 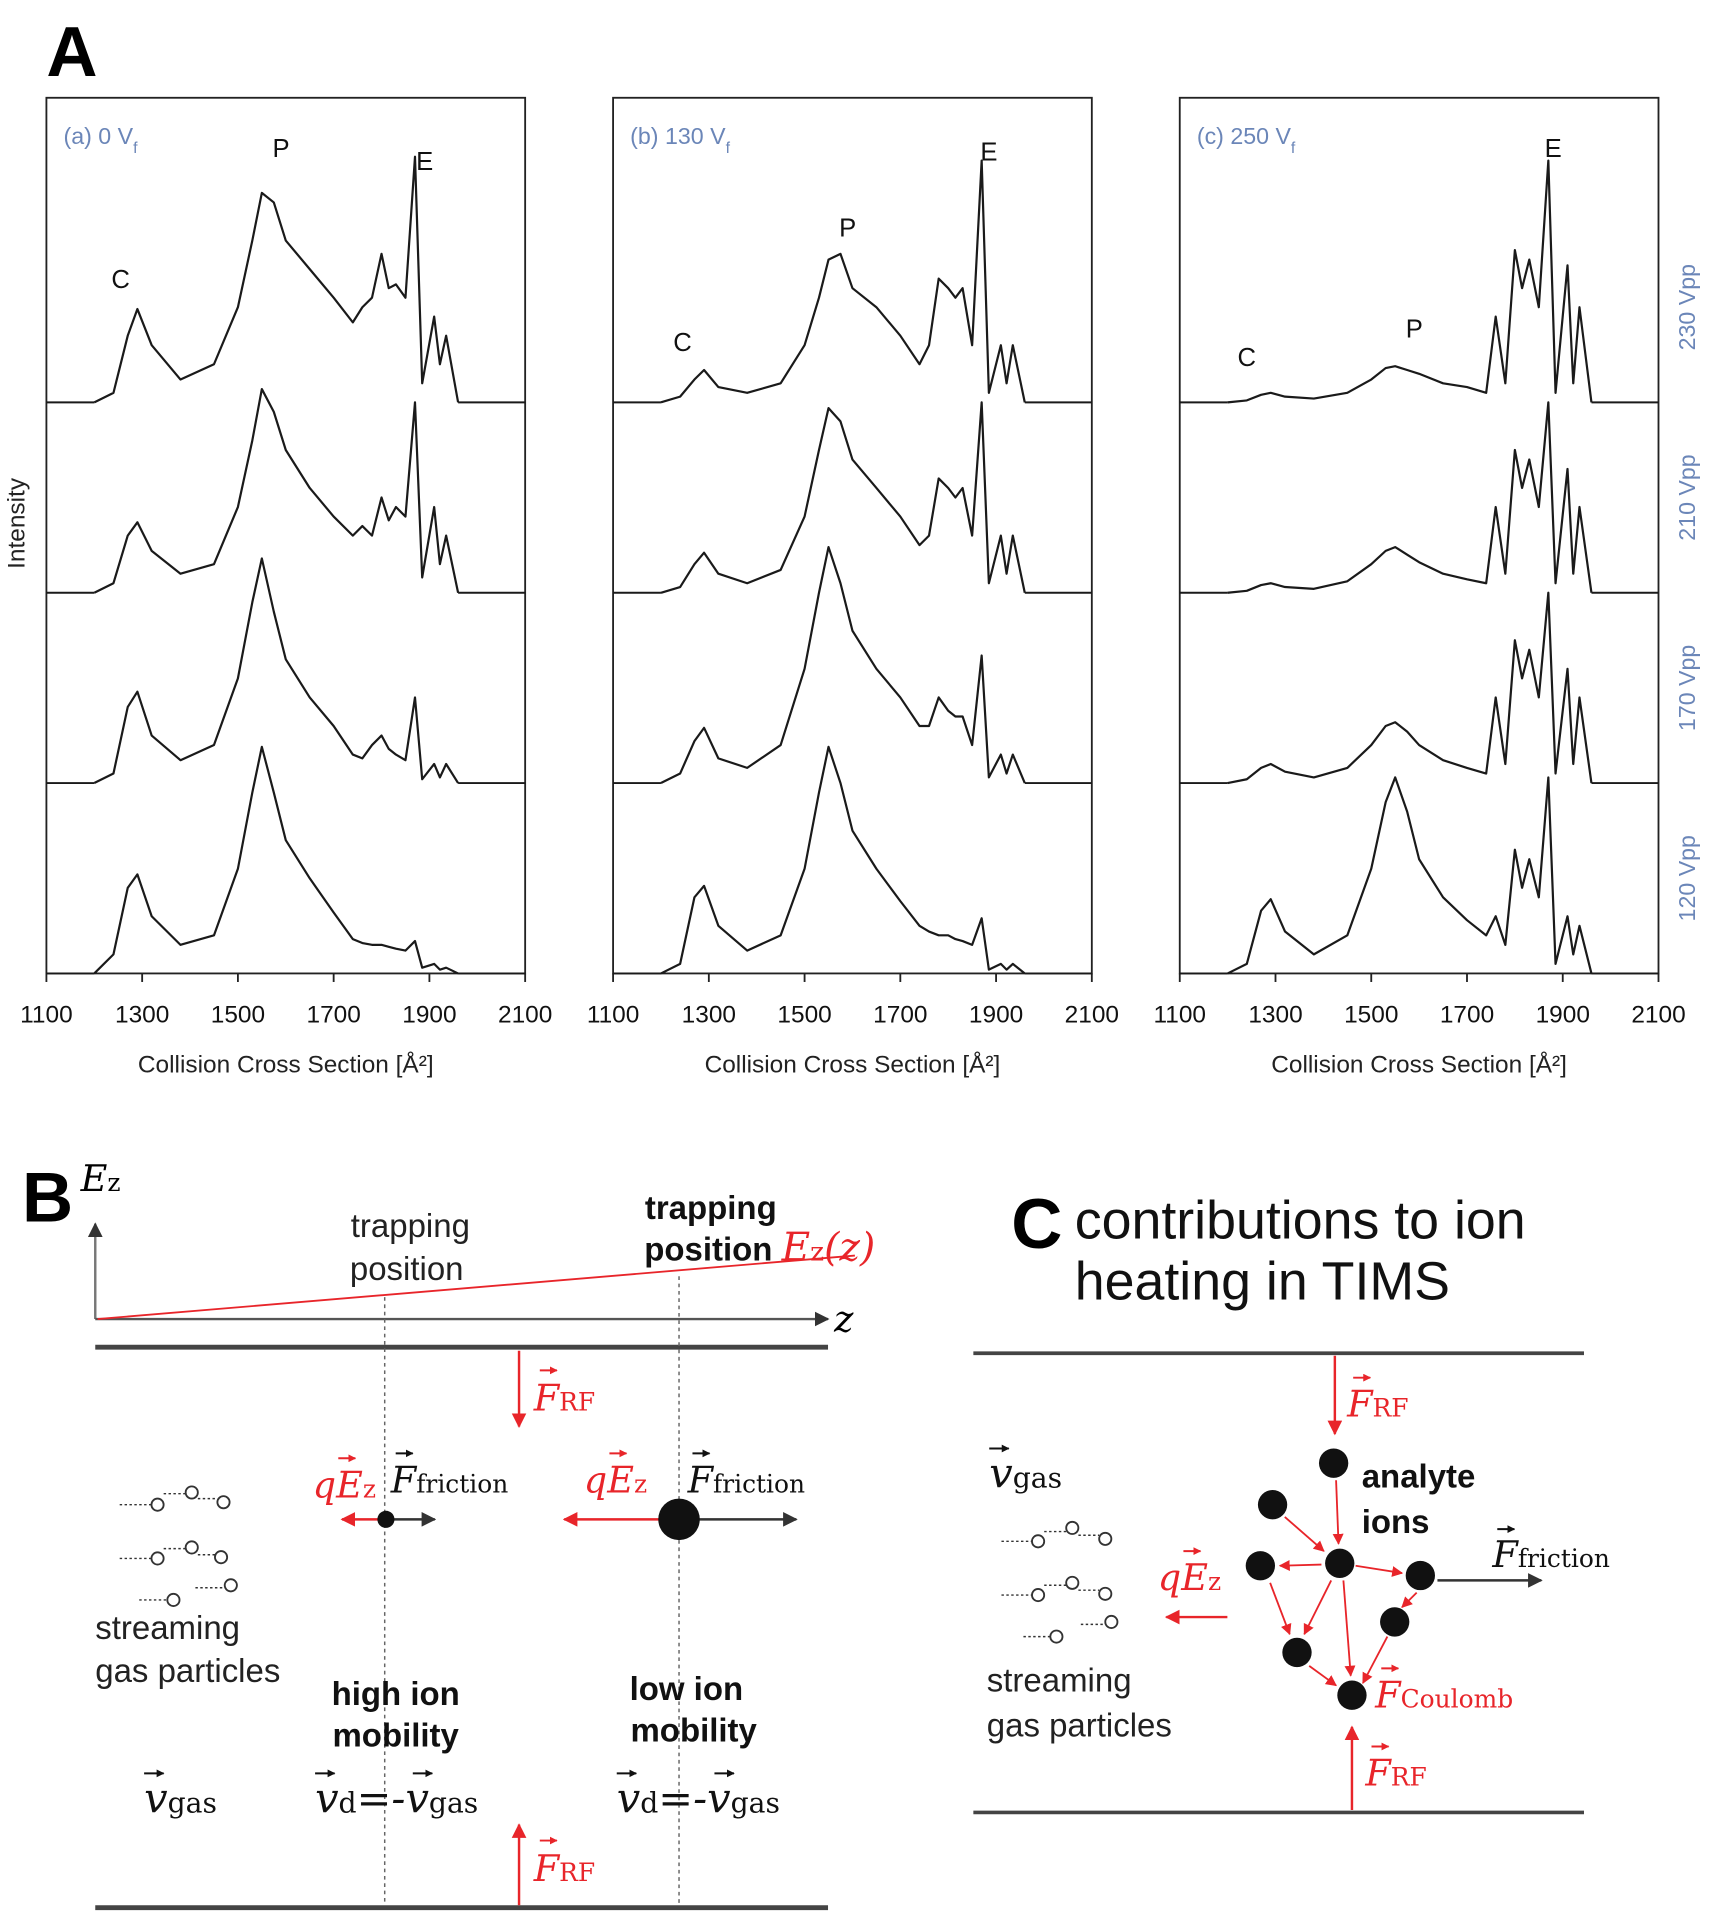 What do you see at coordinates (1244, 136) in the screenshot?
I see `title-text: (c) 250 V` at bounding box center [1244, 136].